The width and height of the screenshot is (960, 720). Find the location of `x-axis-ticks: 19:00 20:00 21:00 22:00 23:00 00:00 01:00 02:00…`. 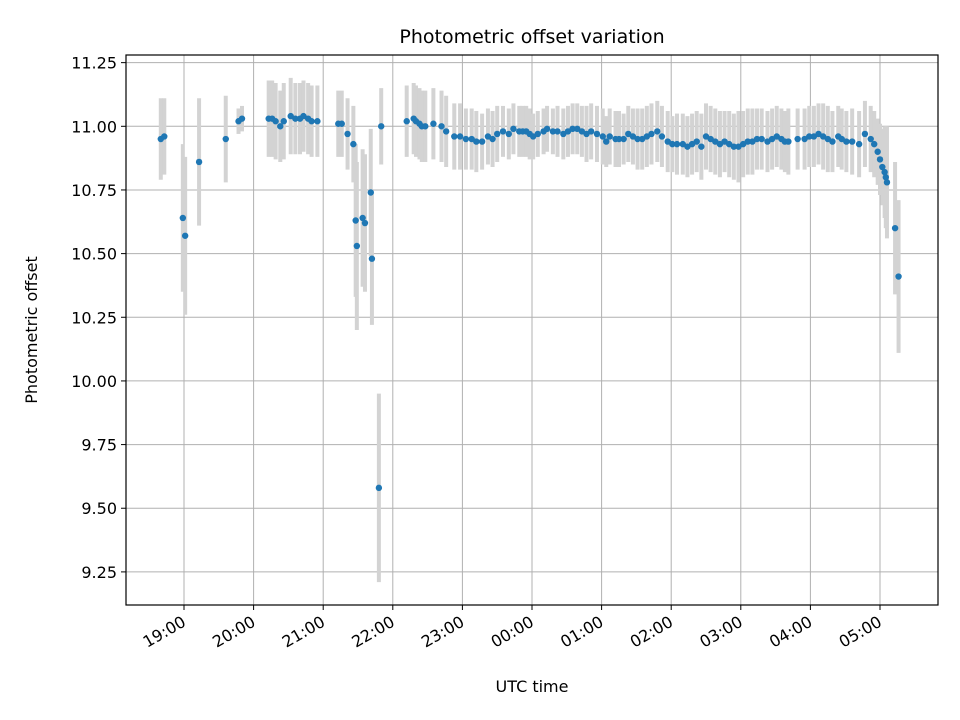

x-axis-ticks: 19:00 20:00 21:00 22:00 23:00 00:00 01:00 02:00… is located at coordinates (512, 628).